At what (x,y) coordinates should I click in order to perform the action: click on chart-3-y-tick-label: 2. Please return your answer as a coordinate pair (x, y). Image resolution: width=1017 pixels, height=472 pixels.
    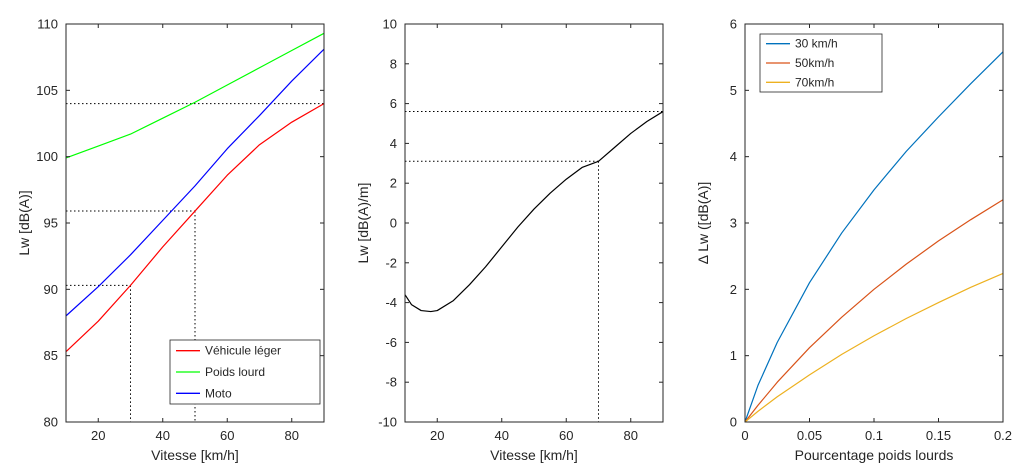
    Looking at the image, I should click on (733, 289).